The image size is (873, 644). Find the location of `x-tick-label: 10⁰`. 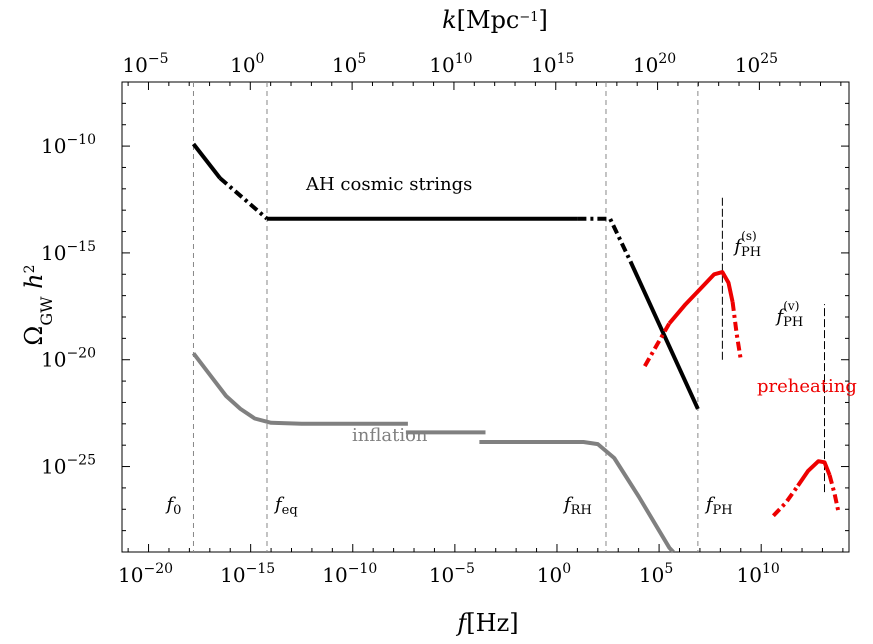

x-tick-label: 10⁰ is located at coordinates (554, 574).